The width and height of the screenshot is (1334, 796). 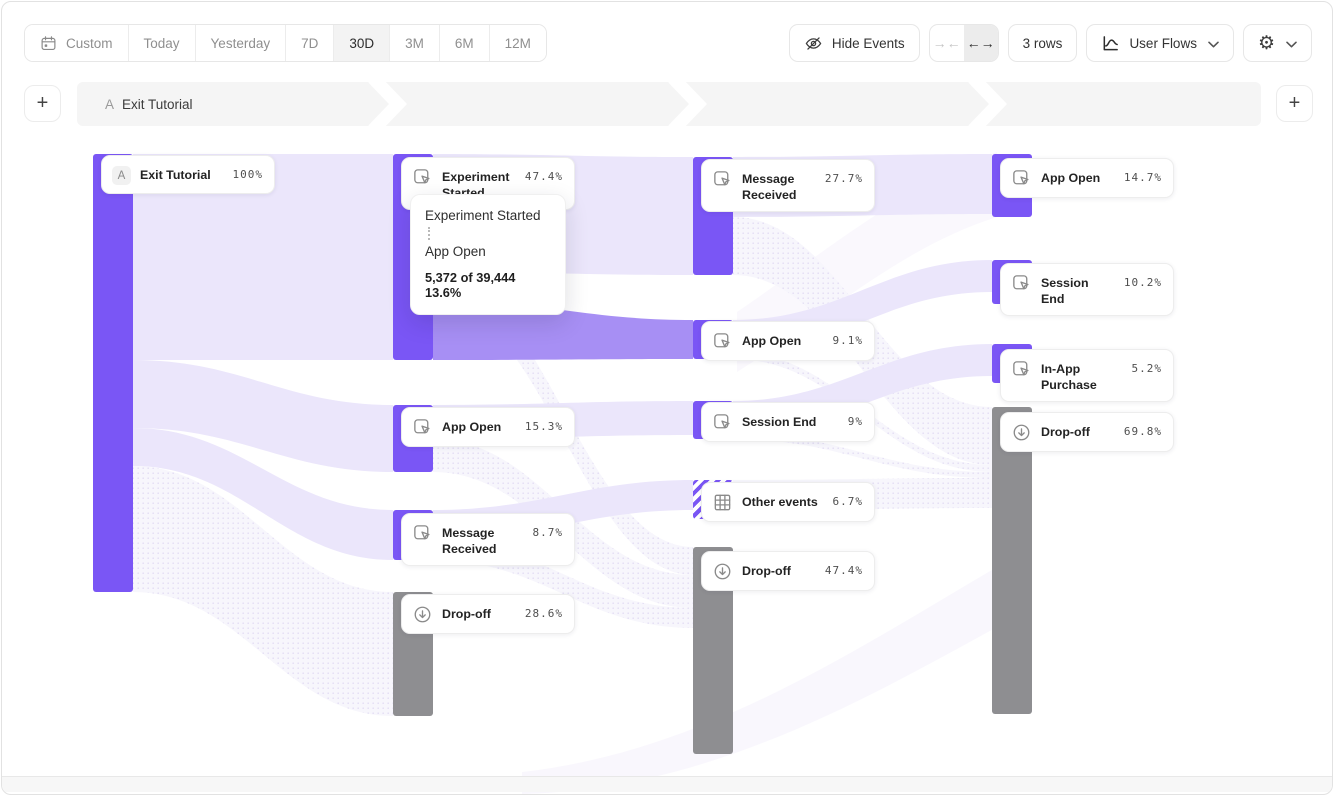 I want to click on user-flows-chart-icon, so click(x=1110, y=43).